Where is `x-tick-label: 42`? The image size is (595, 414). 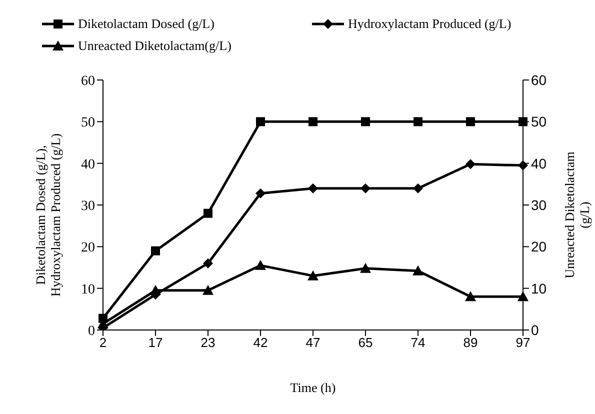 x-tick-label: 42 is located at coordinates (260, 342).